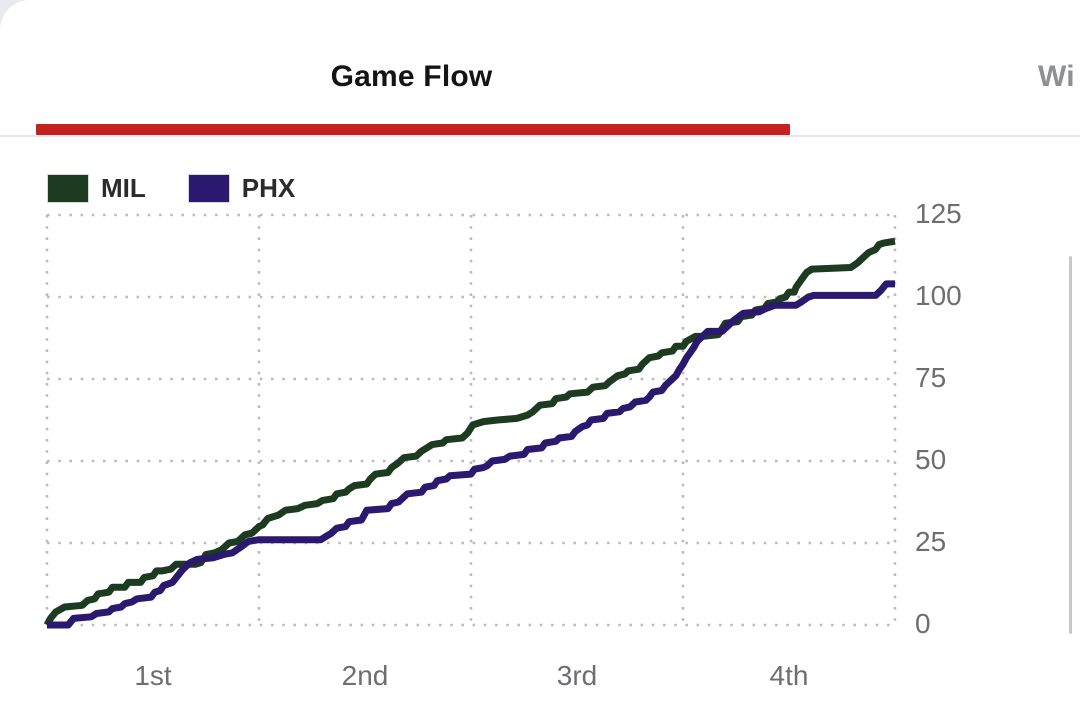 This screenshot has width=1080, height=727. I want to click on legend-item-phx: PHX, so click(241, 188).